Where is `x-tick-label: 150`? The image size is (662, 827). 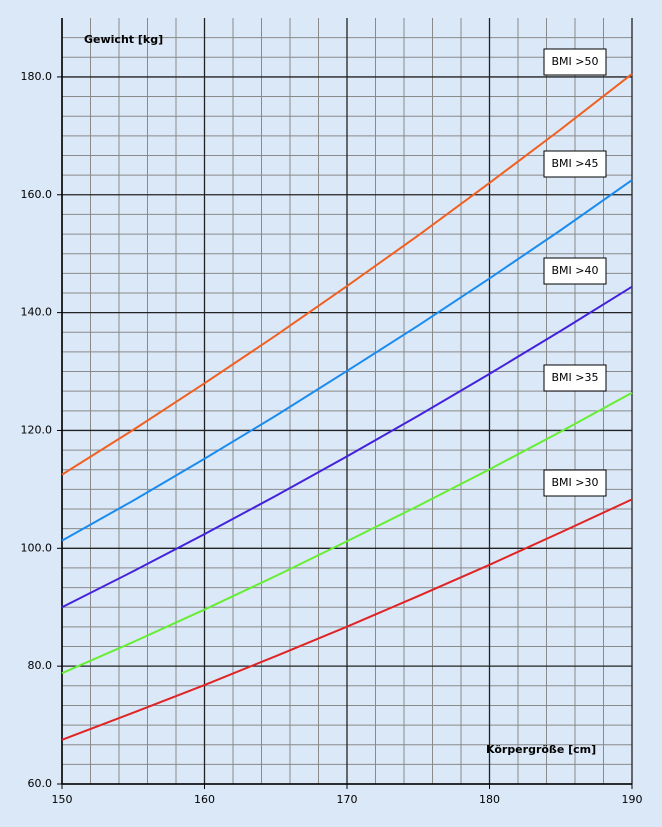 x-tick-label: 150 is located at coordinates (62, 799).